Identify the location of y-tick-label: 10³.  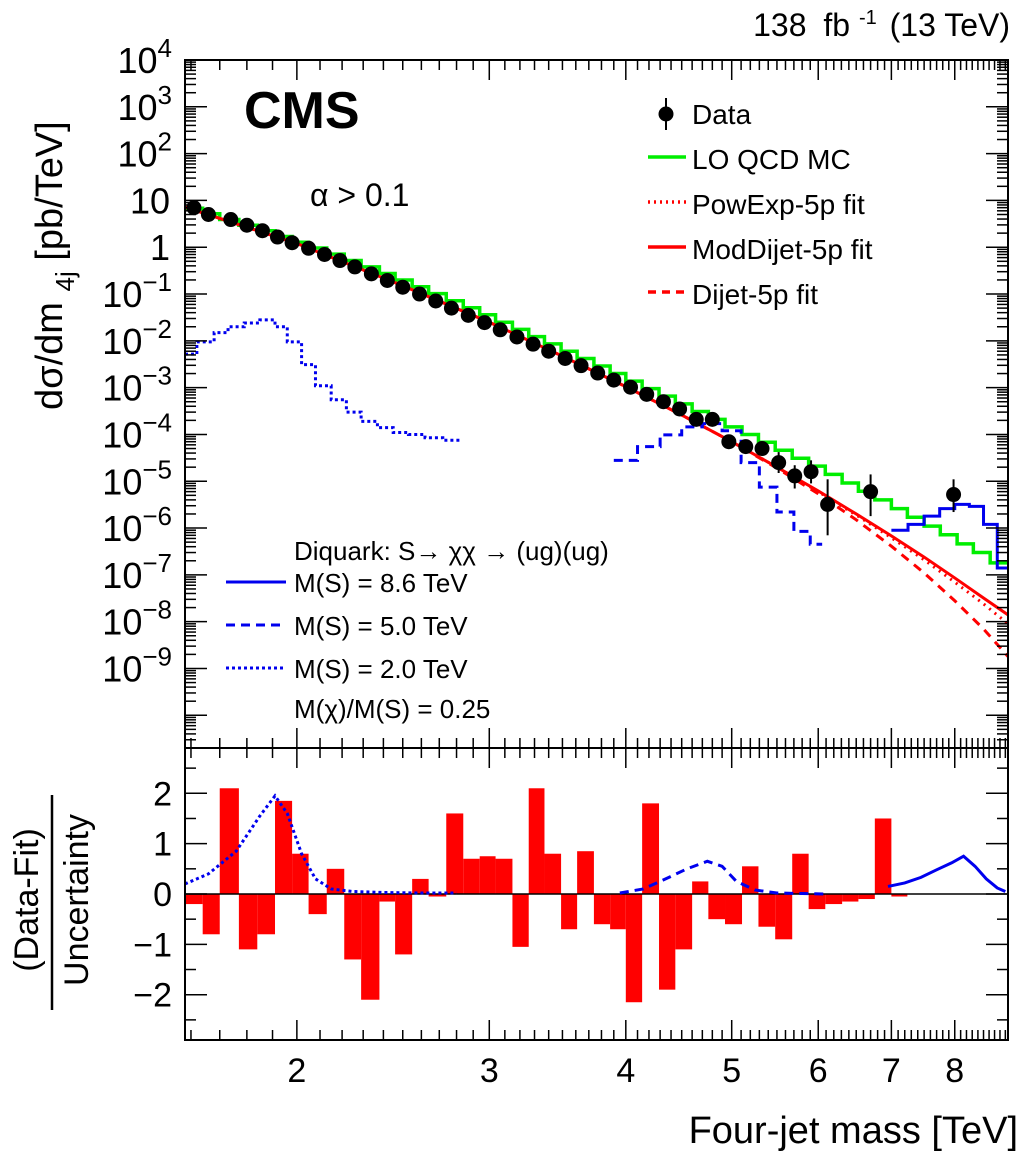
(144, 104).